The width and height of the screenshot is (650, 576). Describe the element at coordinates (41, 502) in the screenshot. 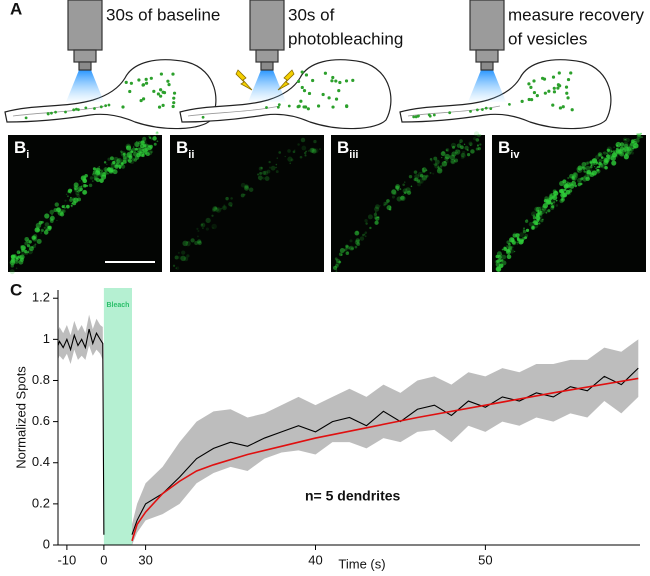

I see `y-tick-label: 0.2` at that location.